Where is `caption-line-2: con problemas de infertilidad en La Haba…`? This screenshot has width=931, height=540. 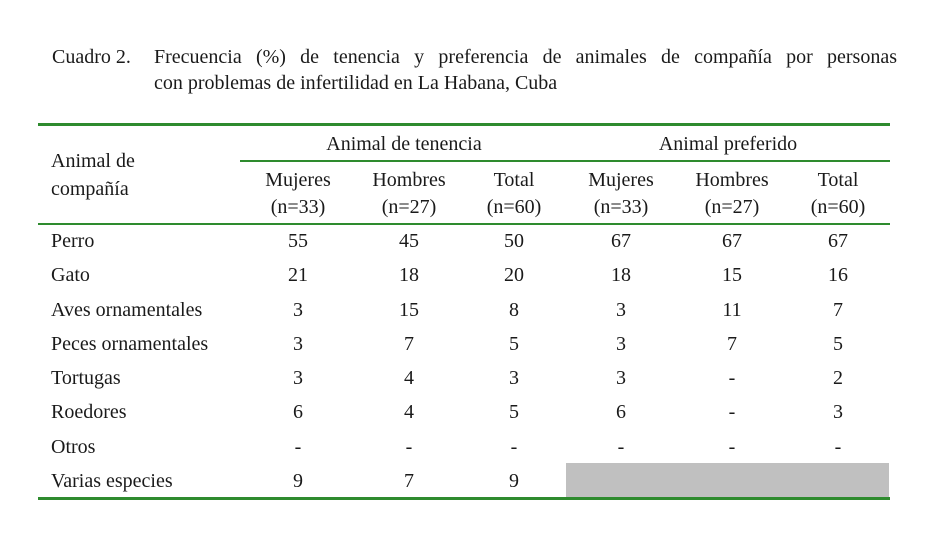
caption-line-2: con problemas de infertilidad en La Haba… is located at coordinates (356, 83).